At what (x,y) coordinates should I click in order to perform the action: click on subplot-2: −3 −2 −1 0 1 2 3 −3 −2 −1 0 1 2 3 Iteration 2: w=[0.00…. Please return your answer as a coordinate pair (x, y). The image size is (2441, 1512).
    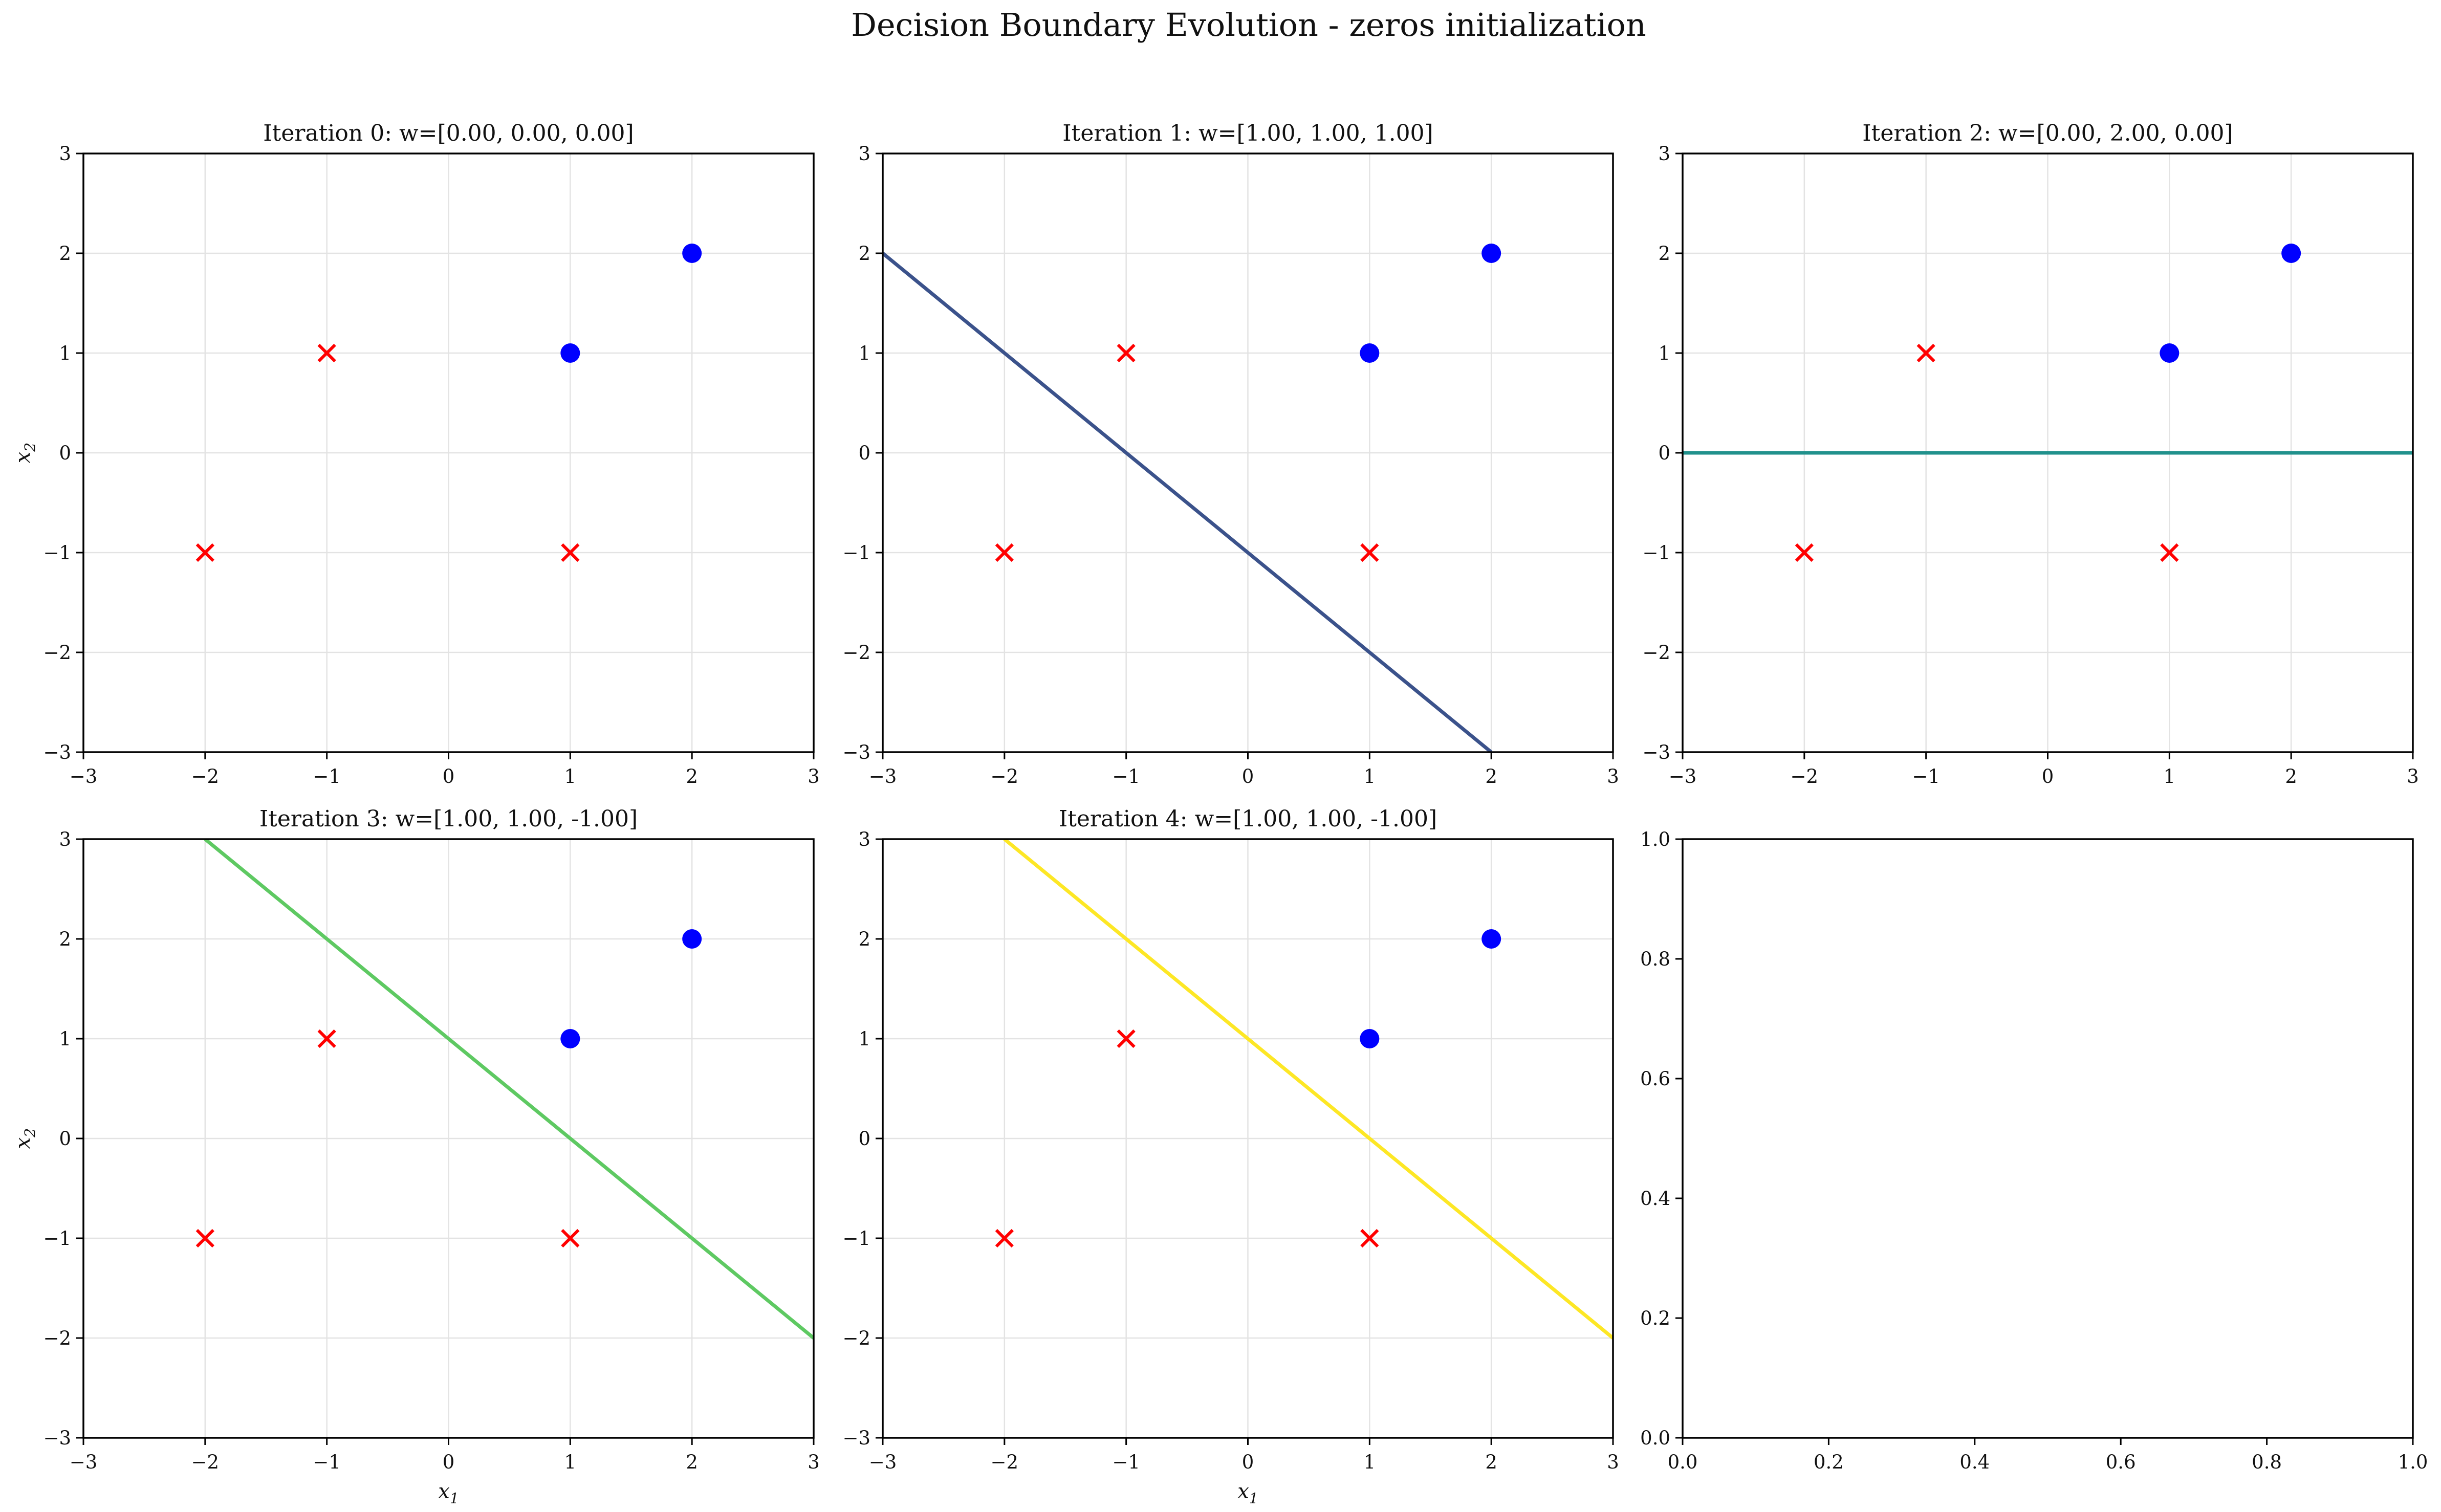
    Looking at the image, I should click on (2030, 453).